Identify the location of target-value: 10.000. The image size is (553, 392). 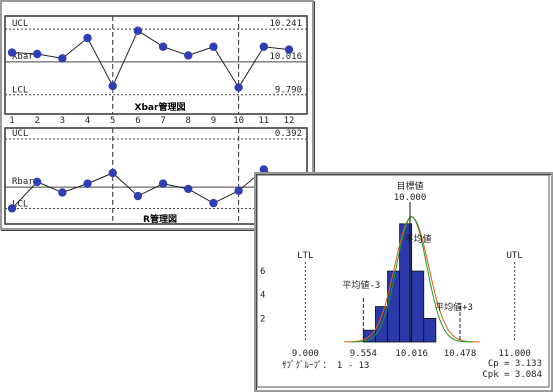
(410, 198).